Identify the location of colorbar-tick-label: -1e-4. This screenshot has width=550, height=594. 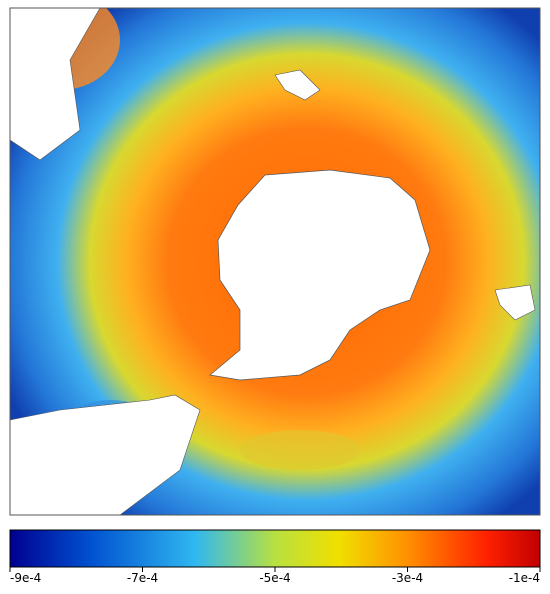
(524, 578).